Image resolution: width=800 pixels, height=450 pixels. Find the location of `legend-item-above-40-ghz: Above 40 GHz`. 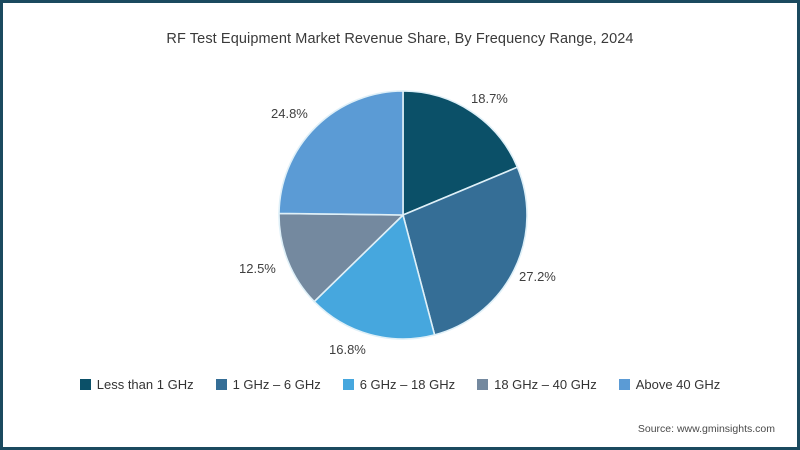

legend-item-above-40-ghz: Above 40 GHz is located at coordinates (669, 384).